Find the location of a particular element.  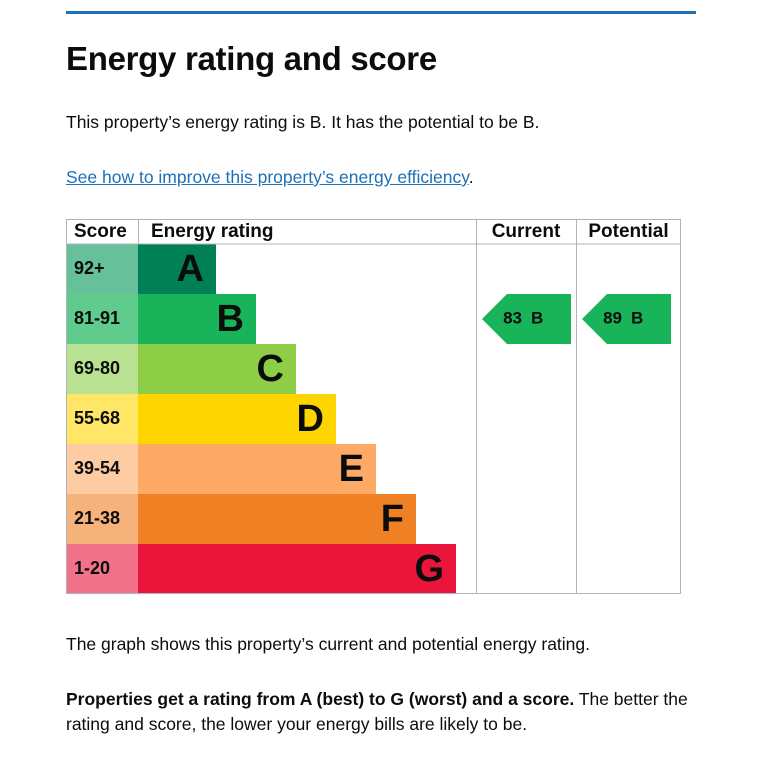

heading: Energy rating and score is located at coordinates (251, 58).